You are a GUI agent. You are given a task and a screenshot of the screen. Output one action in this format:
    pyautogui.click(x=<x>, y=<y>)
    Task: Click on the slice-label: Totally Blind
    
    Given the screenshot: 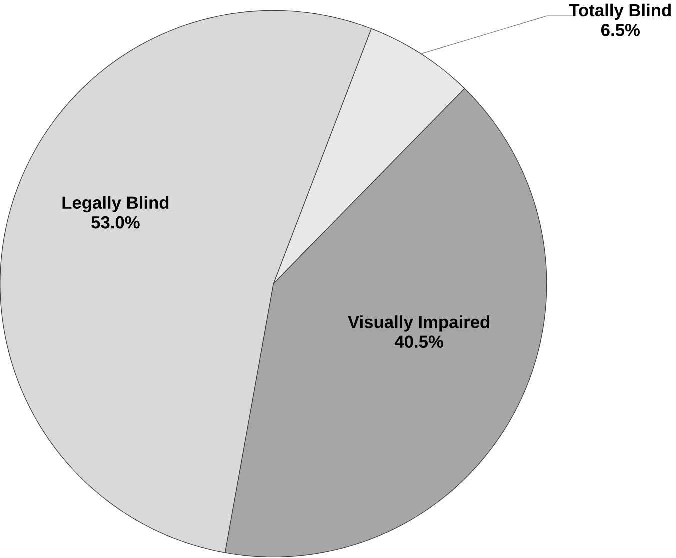 What is the action you would take?
    pyautogui.click(x=620, y=12)
    